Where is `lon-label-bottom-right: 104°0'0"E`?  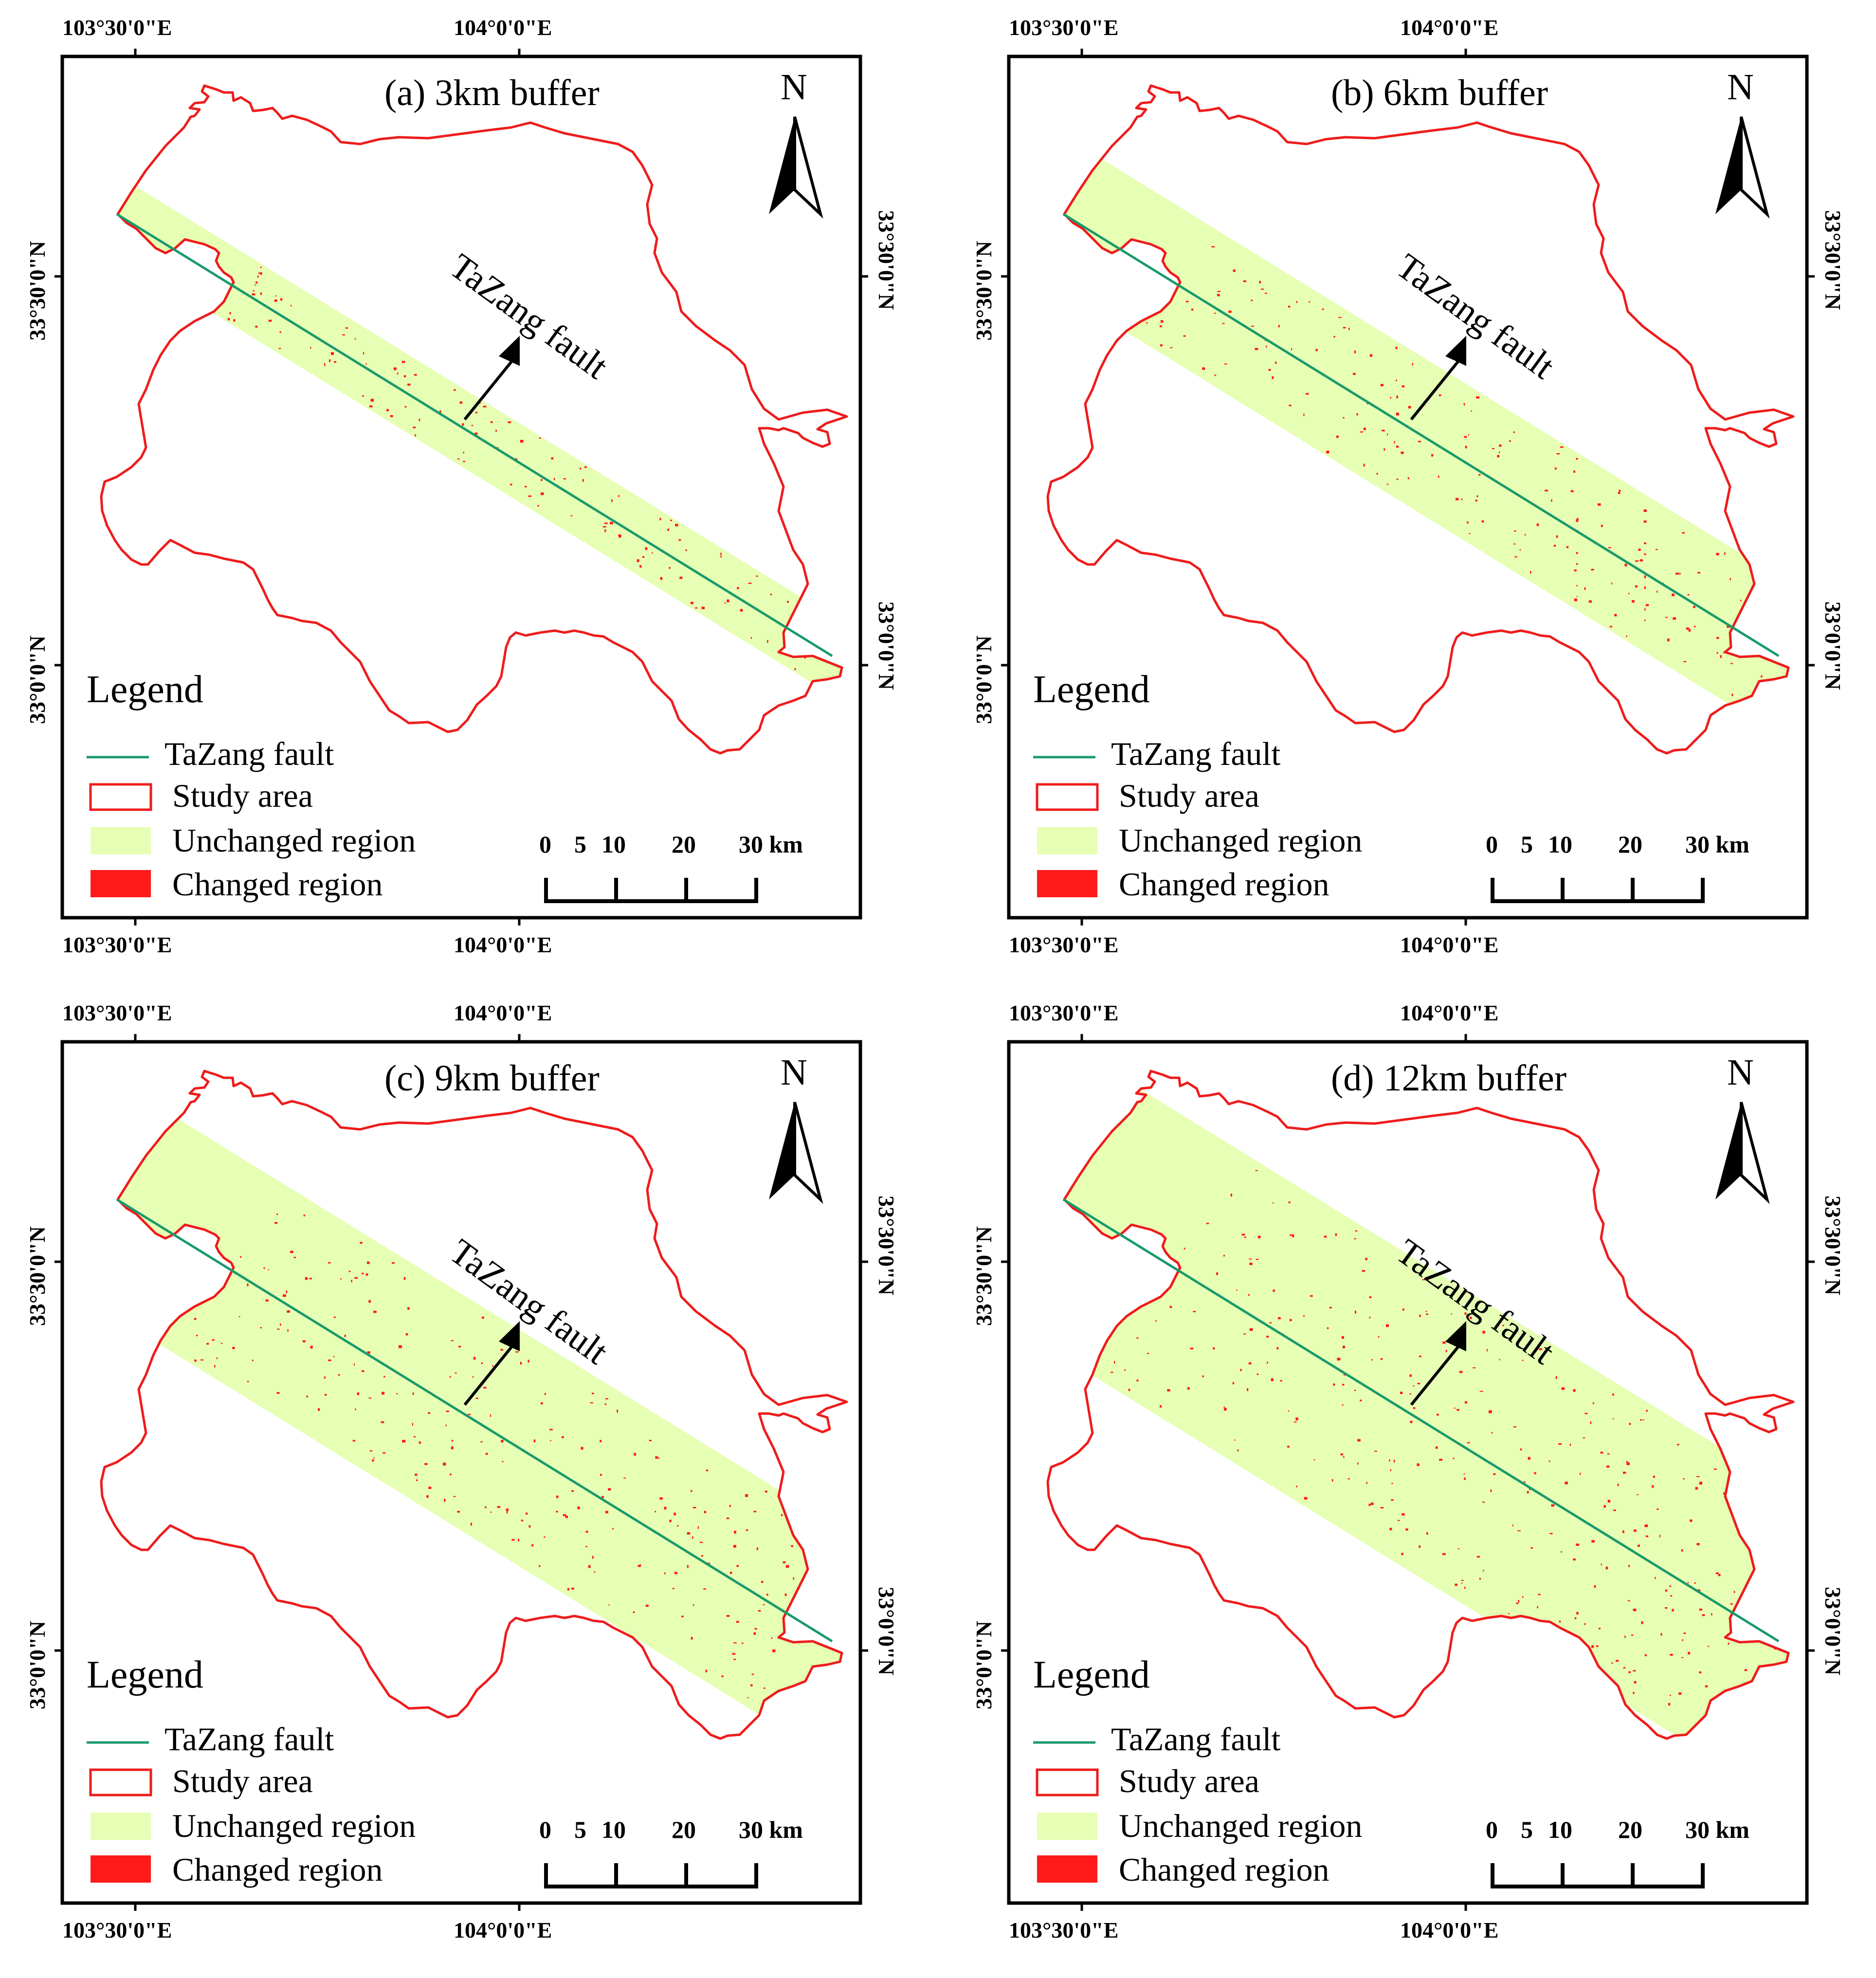
lon-label-bottom-right: 104°0'0"E is located at coordinates (1449, 1930).